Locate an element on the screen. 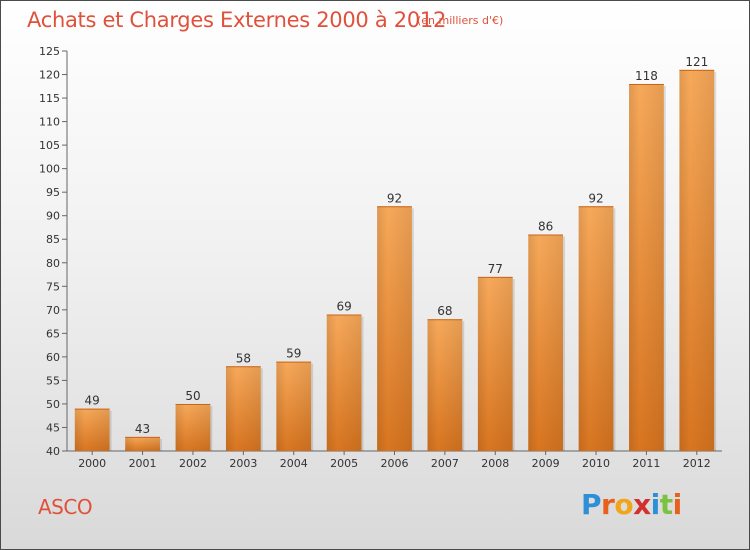  bar-value-label: 77 is located at coordinates (495, 269).